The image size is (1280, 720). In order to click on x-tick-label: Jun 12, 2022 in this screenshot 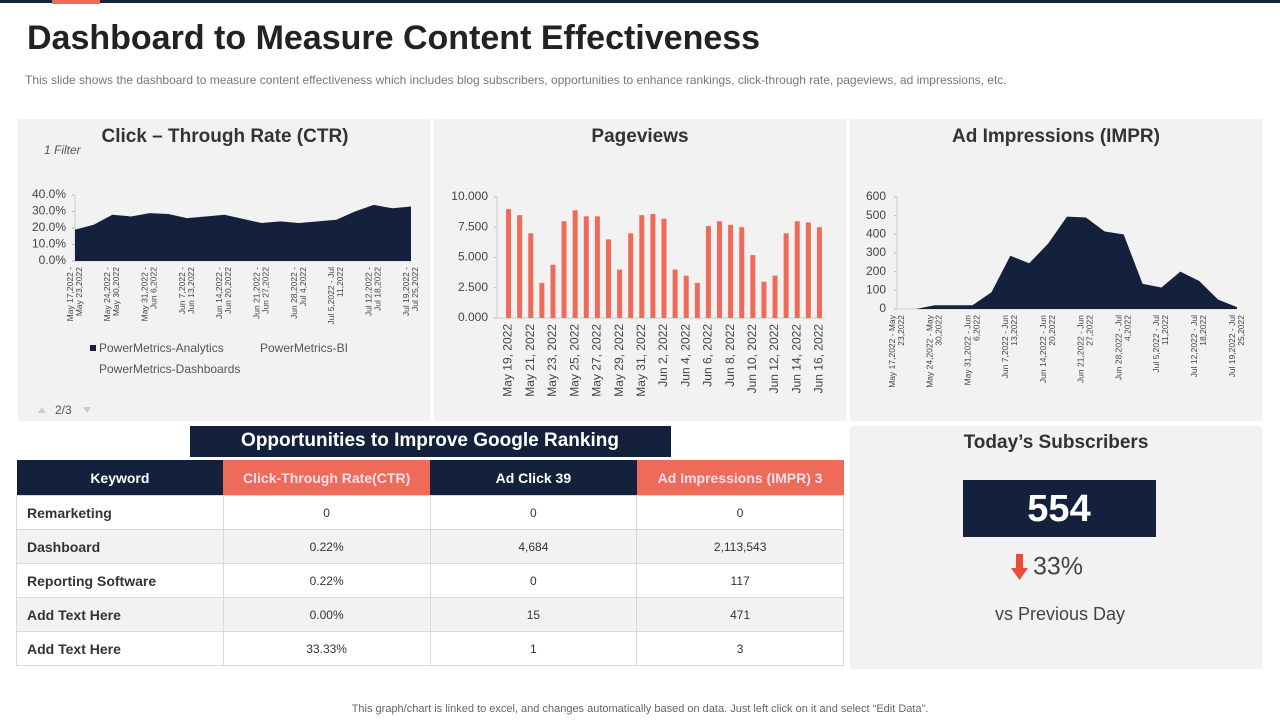, I will do `click(774, 359)`.